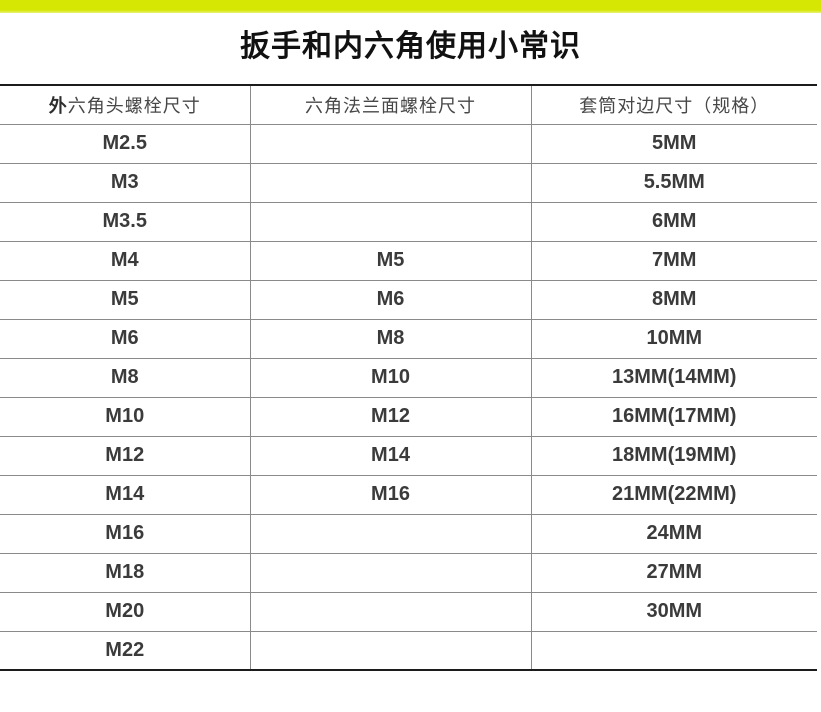 The image size is (821, 712). What do you see at coordinates (673, 182) in the screenshot?
I see `table-cell: 5.5MM` at bounding box center [673, 182].